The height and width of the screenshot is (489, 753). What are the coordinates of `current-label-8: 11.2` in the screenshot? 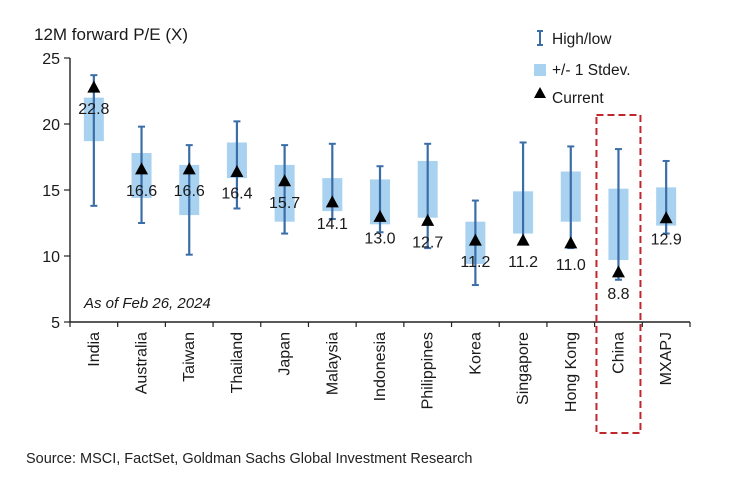 It's located at (475, 262).